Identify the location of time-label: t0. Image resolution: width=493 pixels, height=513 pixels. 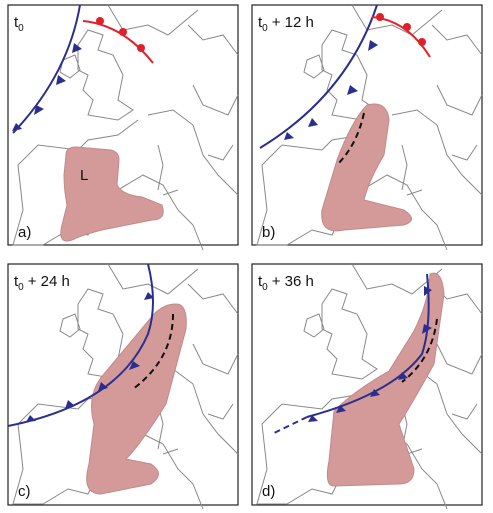
(19, 24).